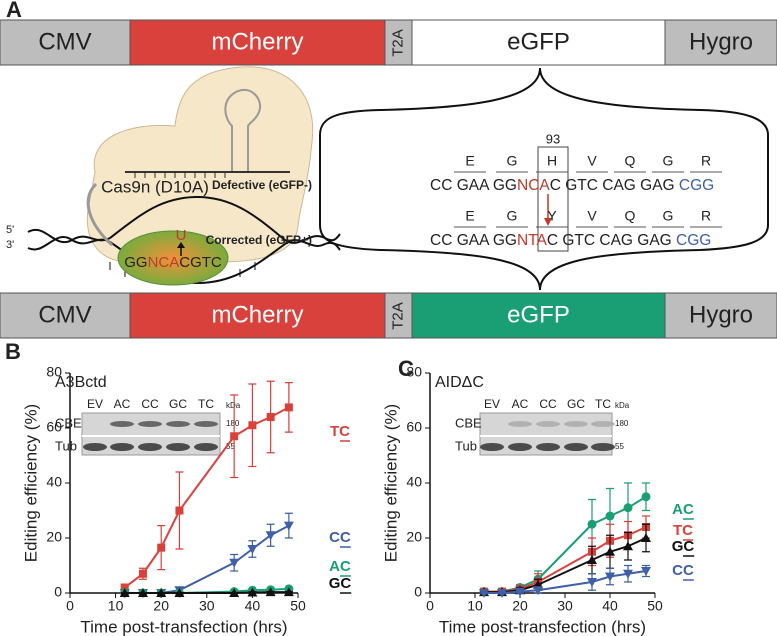 This screenshot has height=636, width=777. Describe the element at coordinates (553, 138) in the screenshot. I see `codon-position: 93` at that location.